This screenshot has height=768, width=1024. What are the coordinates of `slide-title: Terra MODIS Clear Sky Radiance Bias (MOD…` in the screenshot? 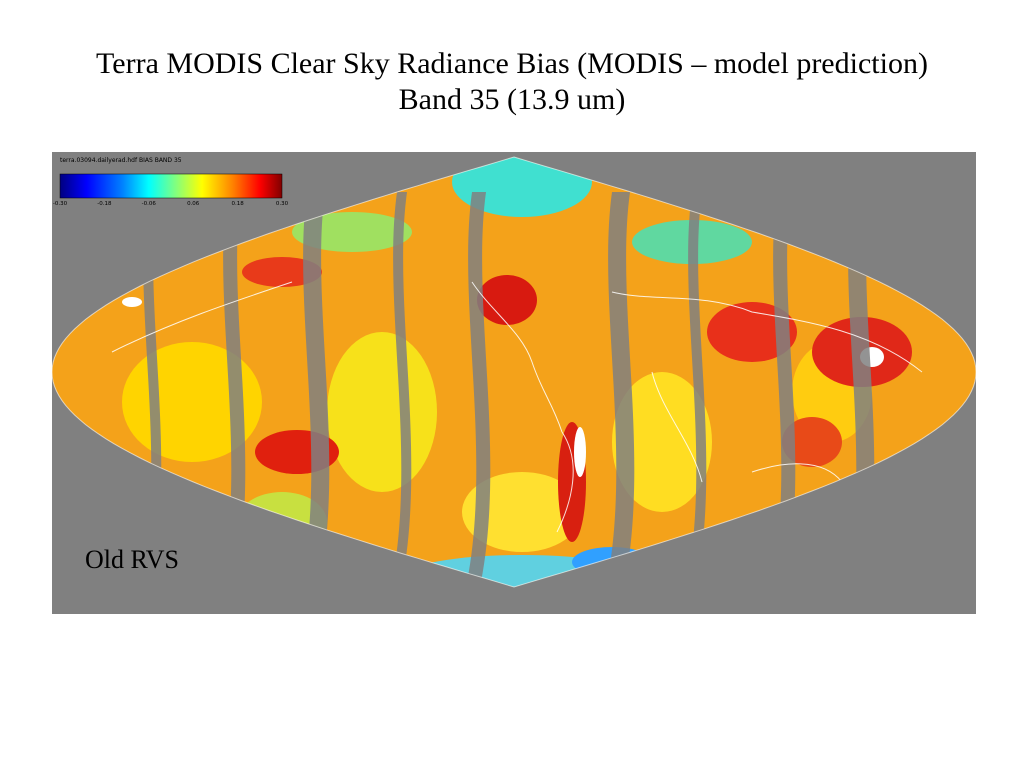 It's located at (512, 82).